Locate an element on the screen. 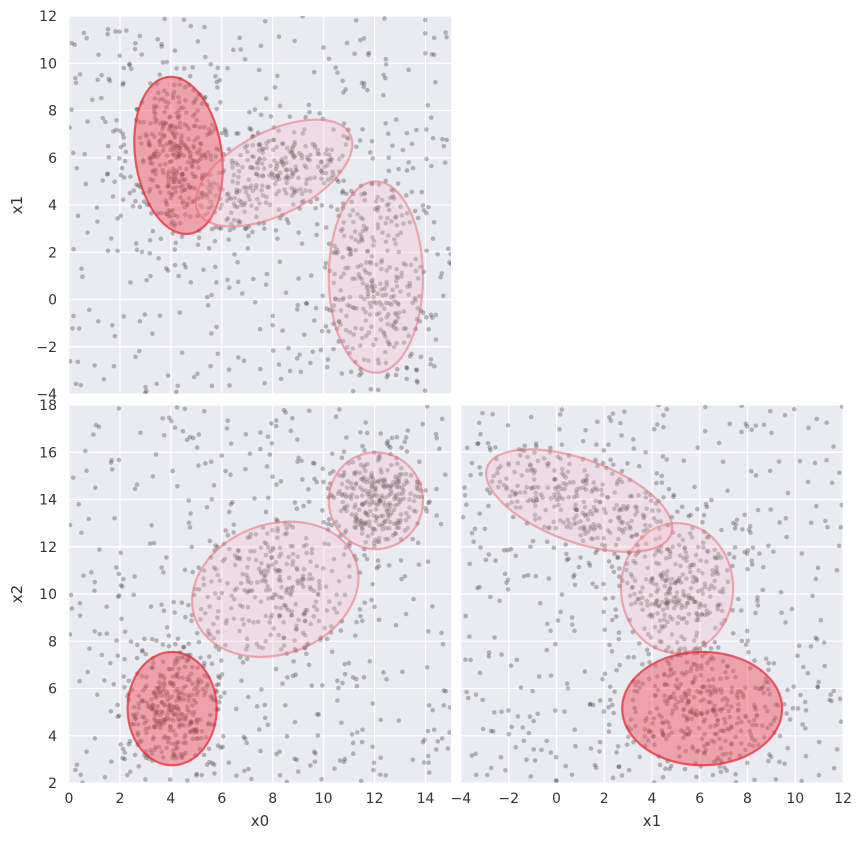 The width and height of the screenshot is (863, 851). x-tick-label: 12 is located at coordinates (375, 799).